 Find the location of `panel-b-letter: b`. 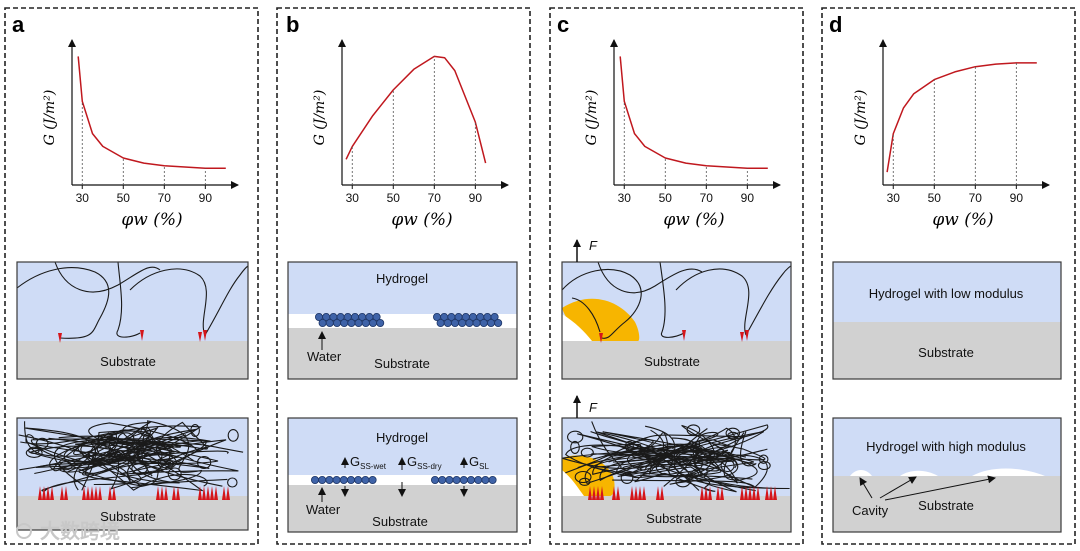

panel-b-letter: b is located at coordinates (292, 24).